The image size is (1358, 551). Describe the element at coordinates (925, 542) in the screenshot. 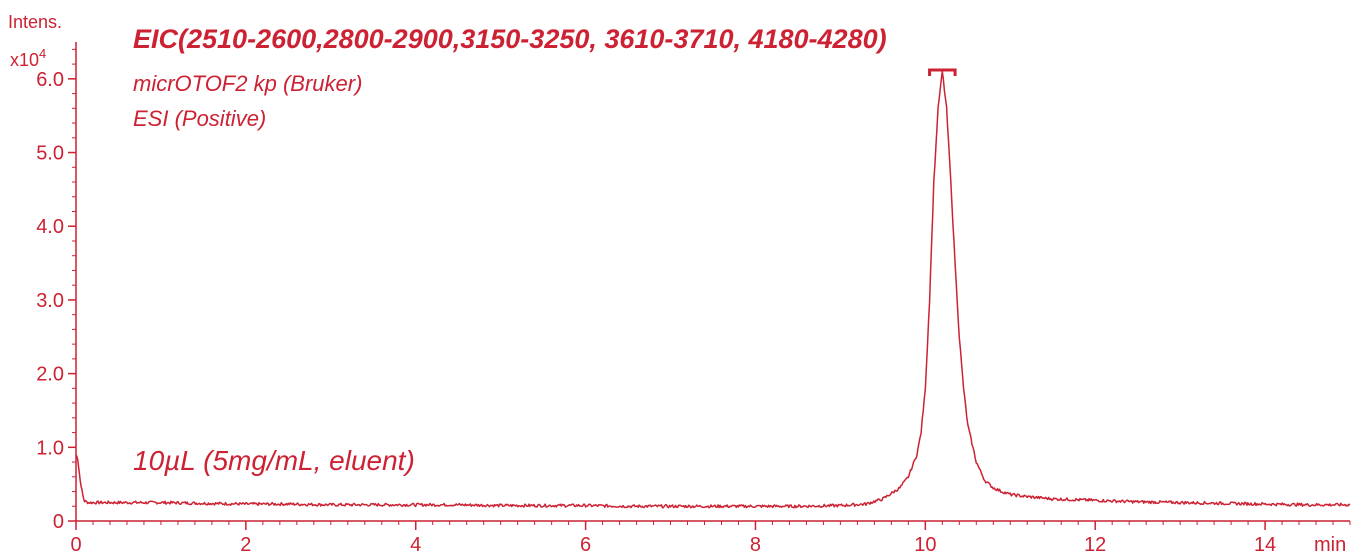

I see `x-tick-label: 10` at that location.